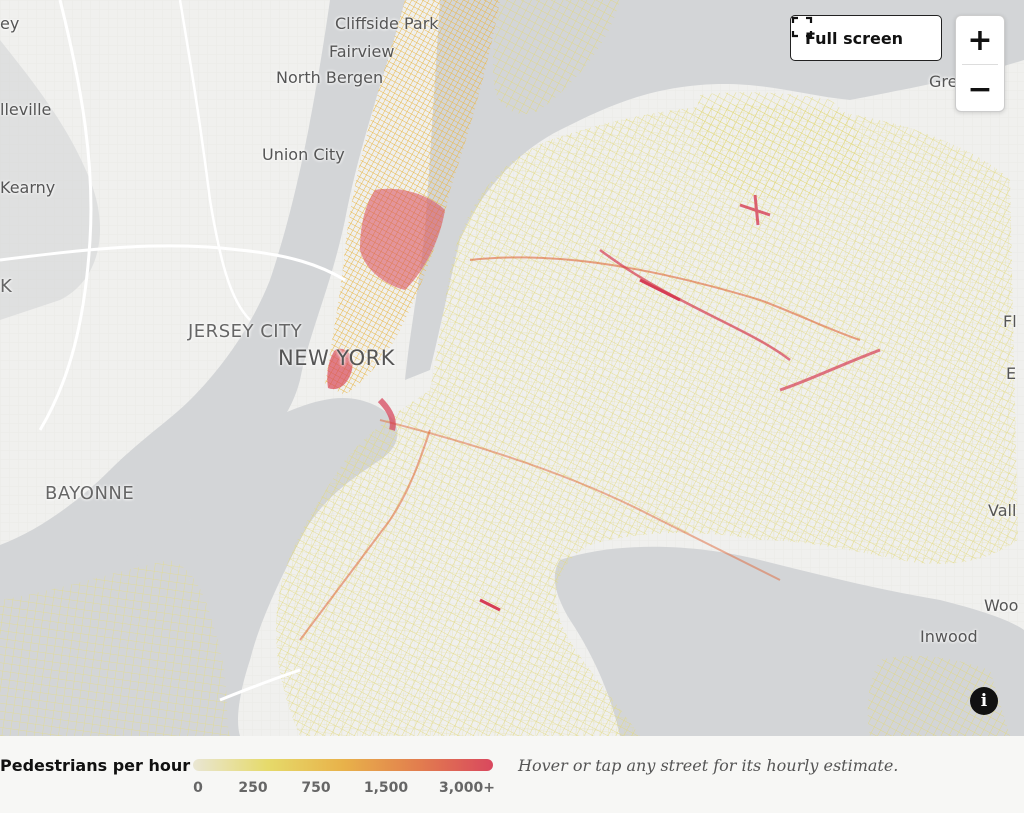 The width and height of the screenshot is (1024, 813). What do you see at coordinates (303, 154) in the screenshot?
I see `place-label-union-city: Union City` at bounding box center [303, 154].